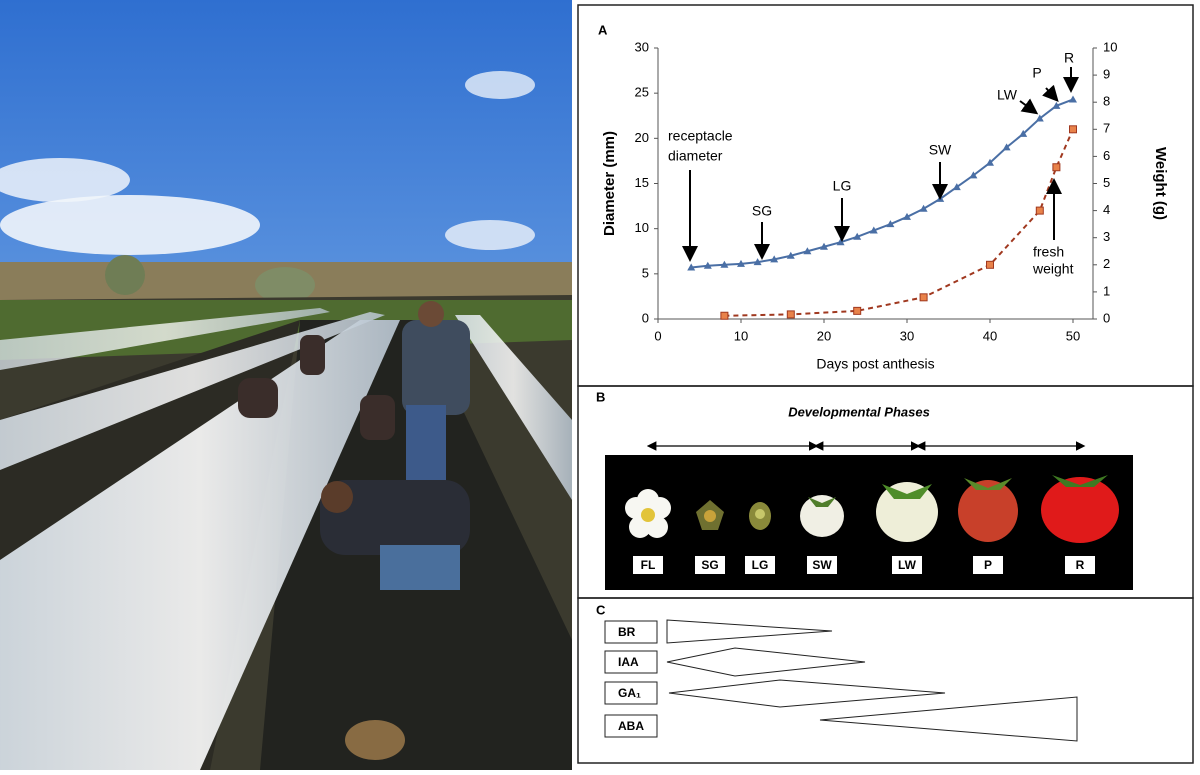  What do you see at coordinates (1106, 128) in the screenshot?
I see `y2-tick-label: 7` at bounding box center [1106, 128].